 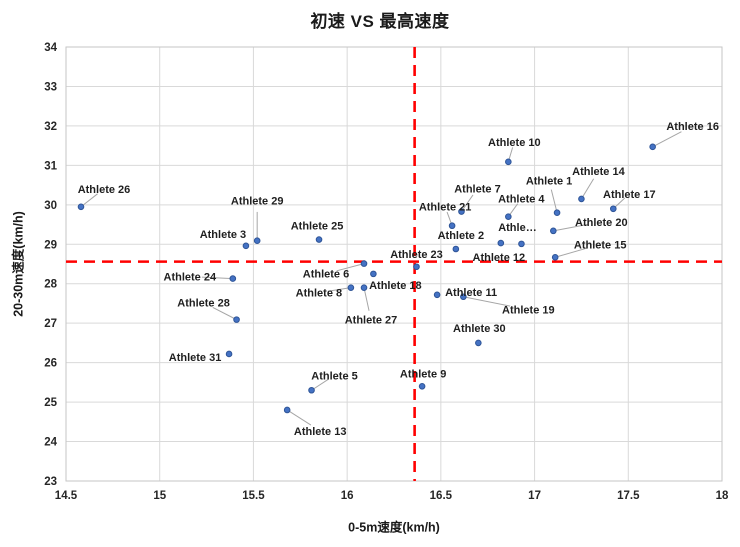 What do you see at coordinates (190, 278) in the screenshot?
I see `data-point-label: Athlete 24` at bounding box center [190, 278].